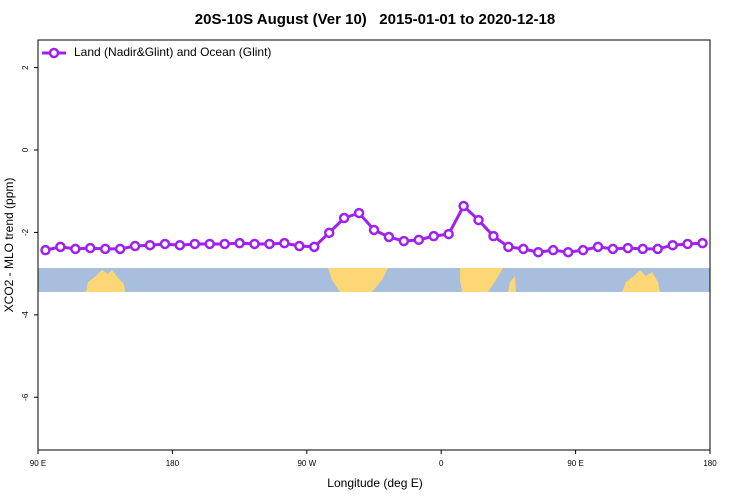  Describe the element at coordinates (172, 52) in the screenshot. I see `legend-label: Land (Nadir&Glint) and Ocean (Glint)` at that location.